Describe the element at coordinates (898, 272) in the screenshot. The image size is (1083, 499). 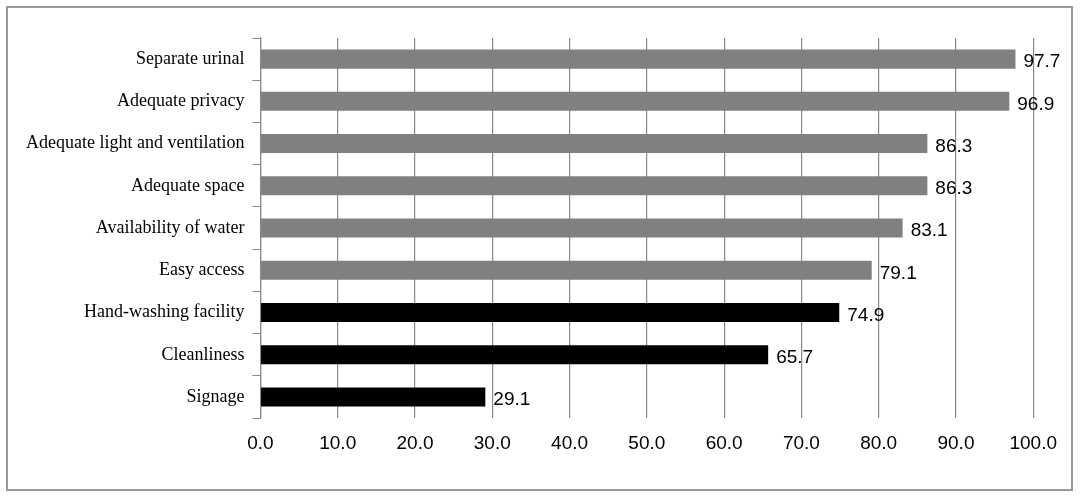
I see `data-label: 79.1` at that location.